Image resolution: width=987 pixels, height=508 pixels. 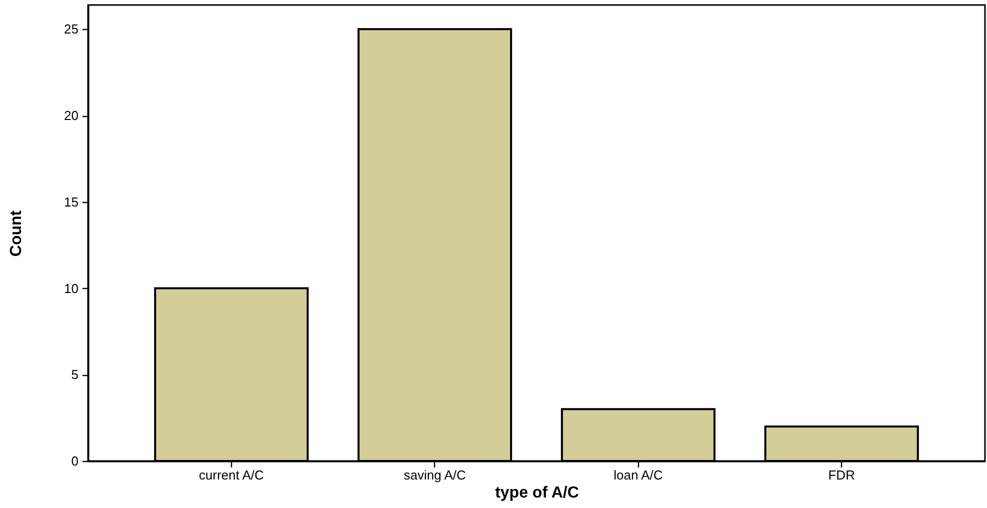 What do you see at coordinates (435, 475) in the screenshot?
I see `x-tick-label: saving A/C` at bounding box center [435, 475].